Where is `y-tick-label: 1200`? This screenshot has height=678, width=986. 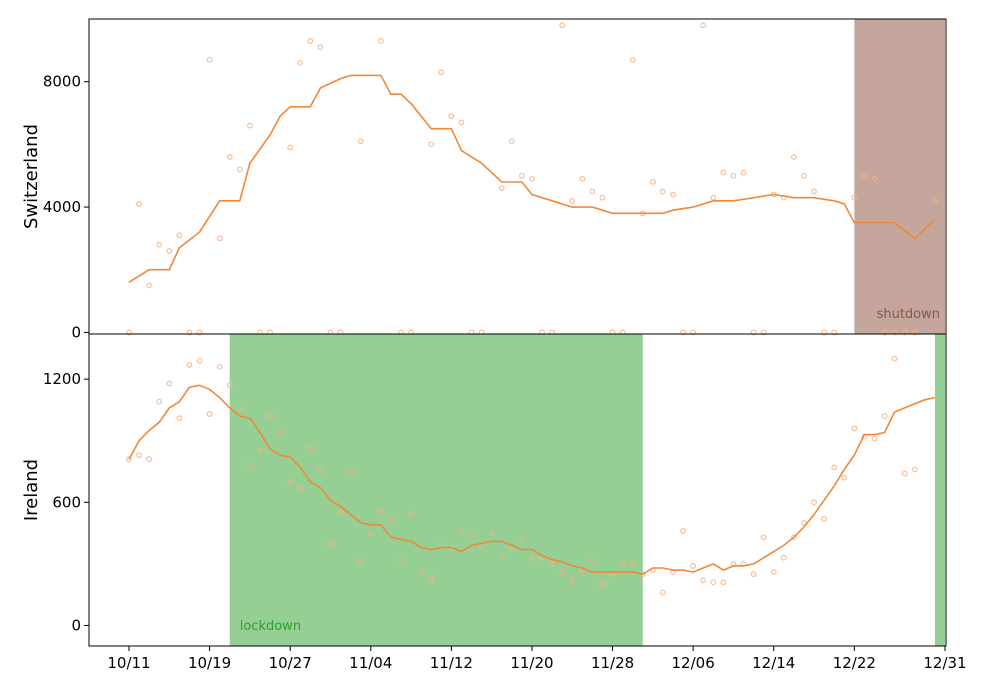
y-tick-label: 1200 is located at coordinates (62, 379).